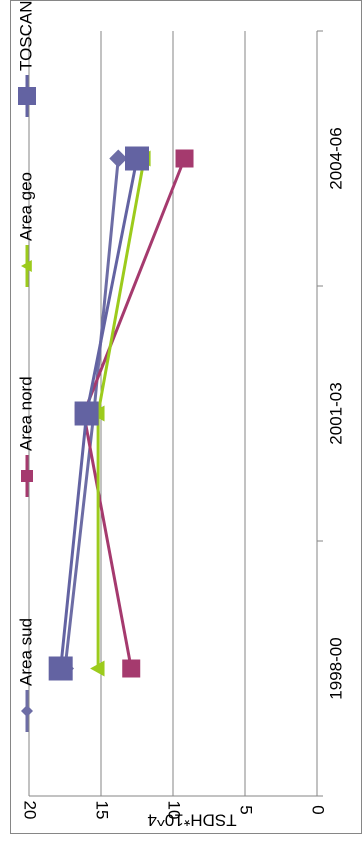  I want to click on legend: Area sud Area nord Area geo TOSCANA, so click(26, 366).